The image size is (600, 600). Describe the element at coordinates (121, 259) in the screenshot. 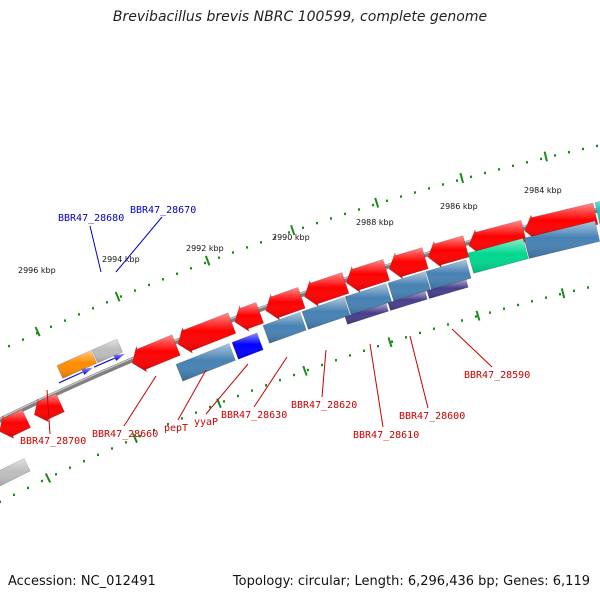

I see `scale-tick-label: 2994 kbp` at that location.